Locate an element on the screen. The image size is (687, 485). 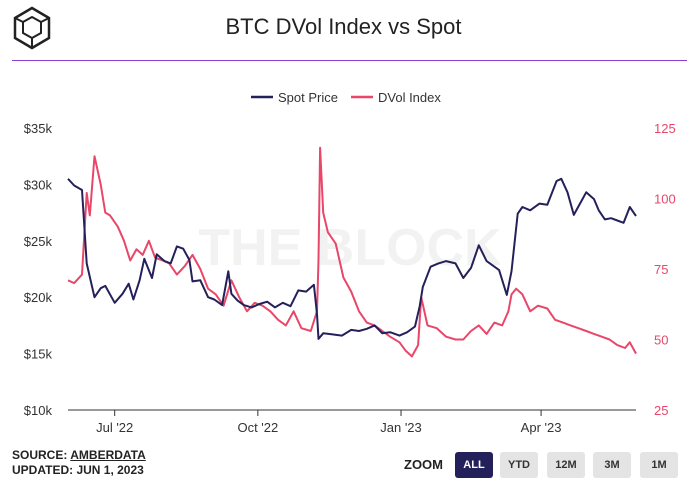
y-left-tick-label: $10k is located at coordinates (38, 410).